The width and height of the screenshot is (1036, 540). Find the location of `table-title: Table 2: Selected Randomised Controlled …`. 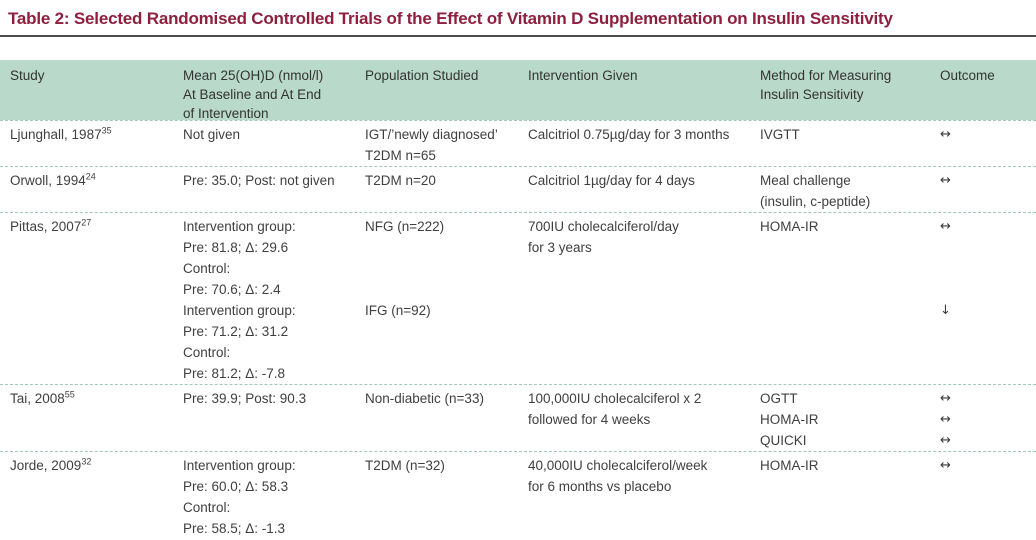

table-title: Table 2: Selected Randomised Controlled … is located at coordinates (450, 18).